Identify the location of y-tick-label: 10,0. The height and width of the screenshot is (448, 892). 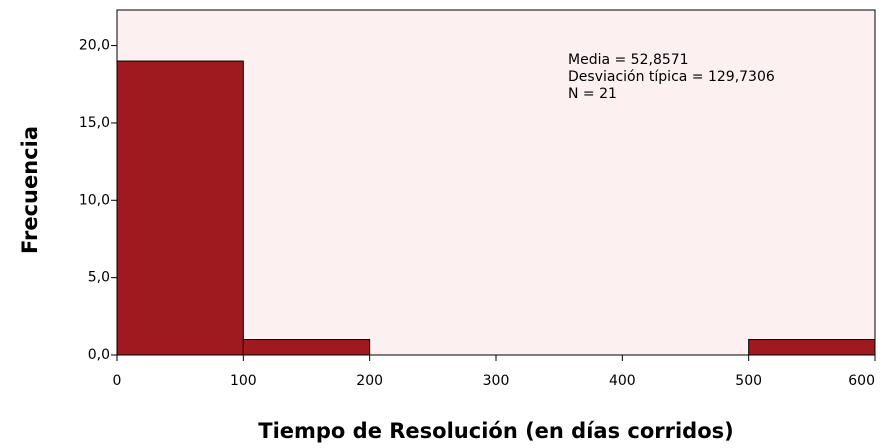
(94, 200).